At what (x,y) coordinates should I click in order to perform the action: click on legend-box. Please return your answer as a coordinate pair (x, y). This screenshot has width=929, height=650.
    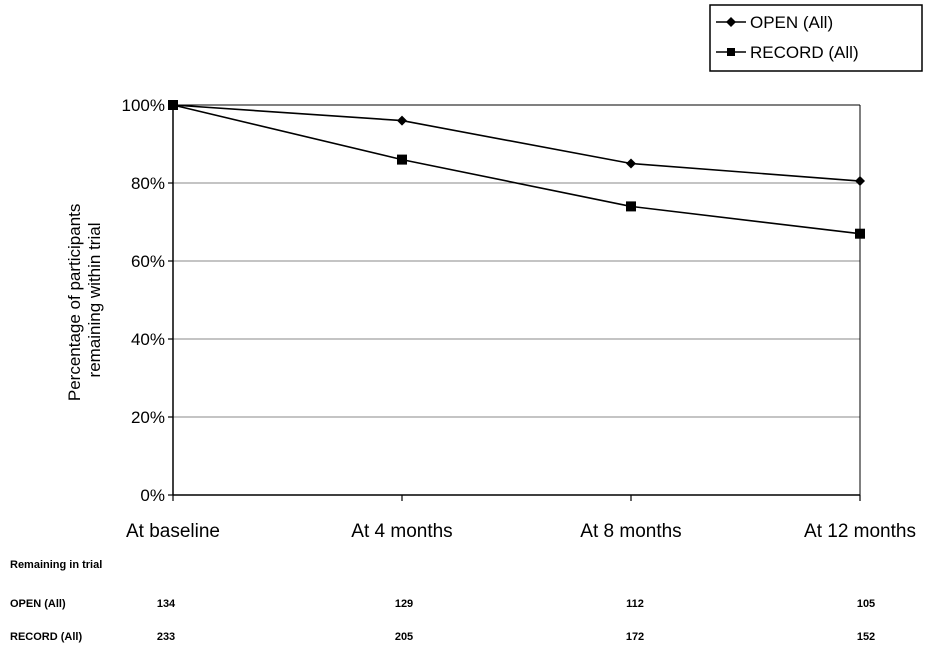
    Looking at the image, I should click on (816, 38).